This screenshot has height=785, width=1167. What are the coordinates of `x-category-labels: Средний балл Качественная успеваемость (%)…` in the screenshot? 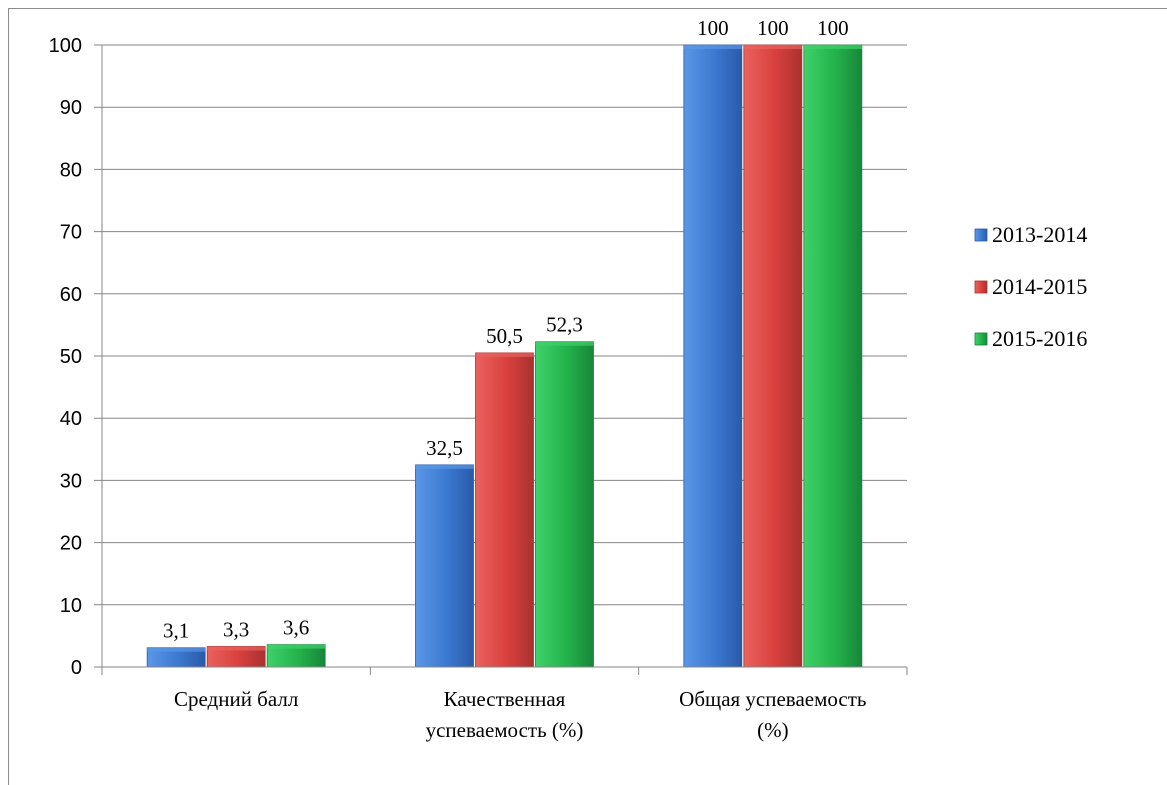 It's located at (520, 714).